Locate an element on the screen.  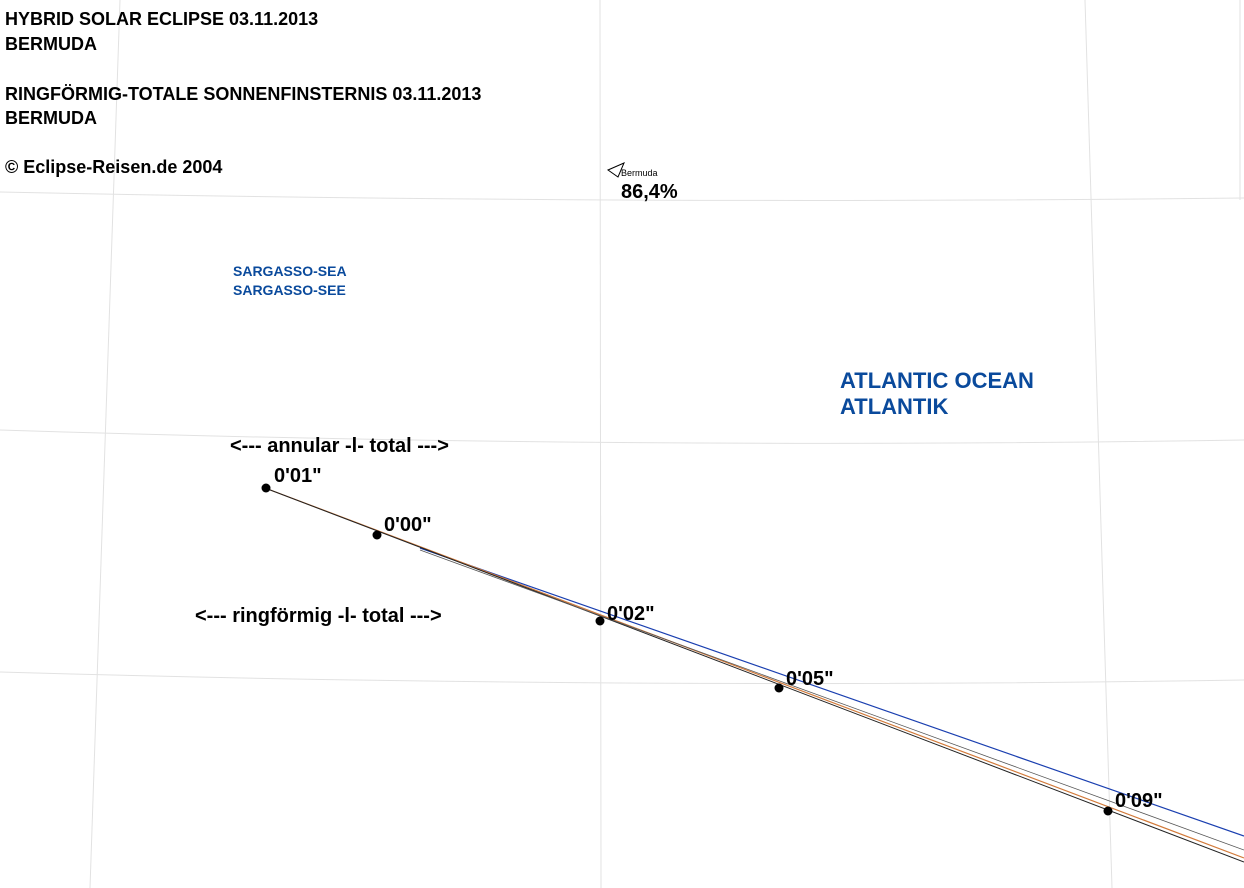
copyright: © Eclipse-Reisen.de 2004 is located at coordinates (113, 167).